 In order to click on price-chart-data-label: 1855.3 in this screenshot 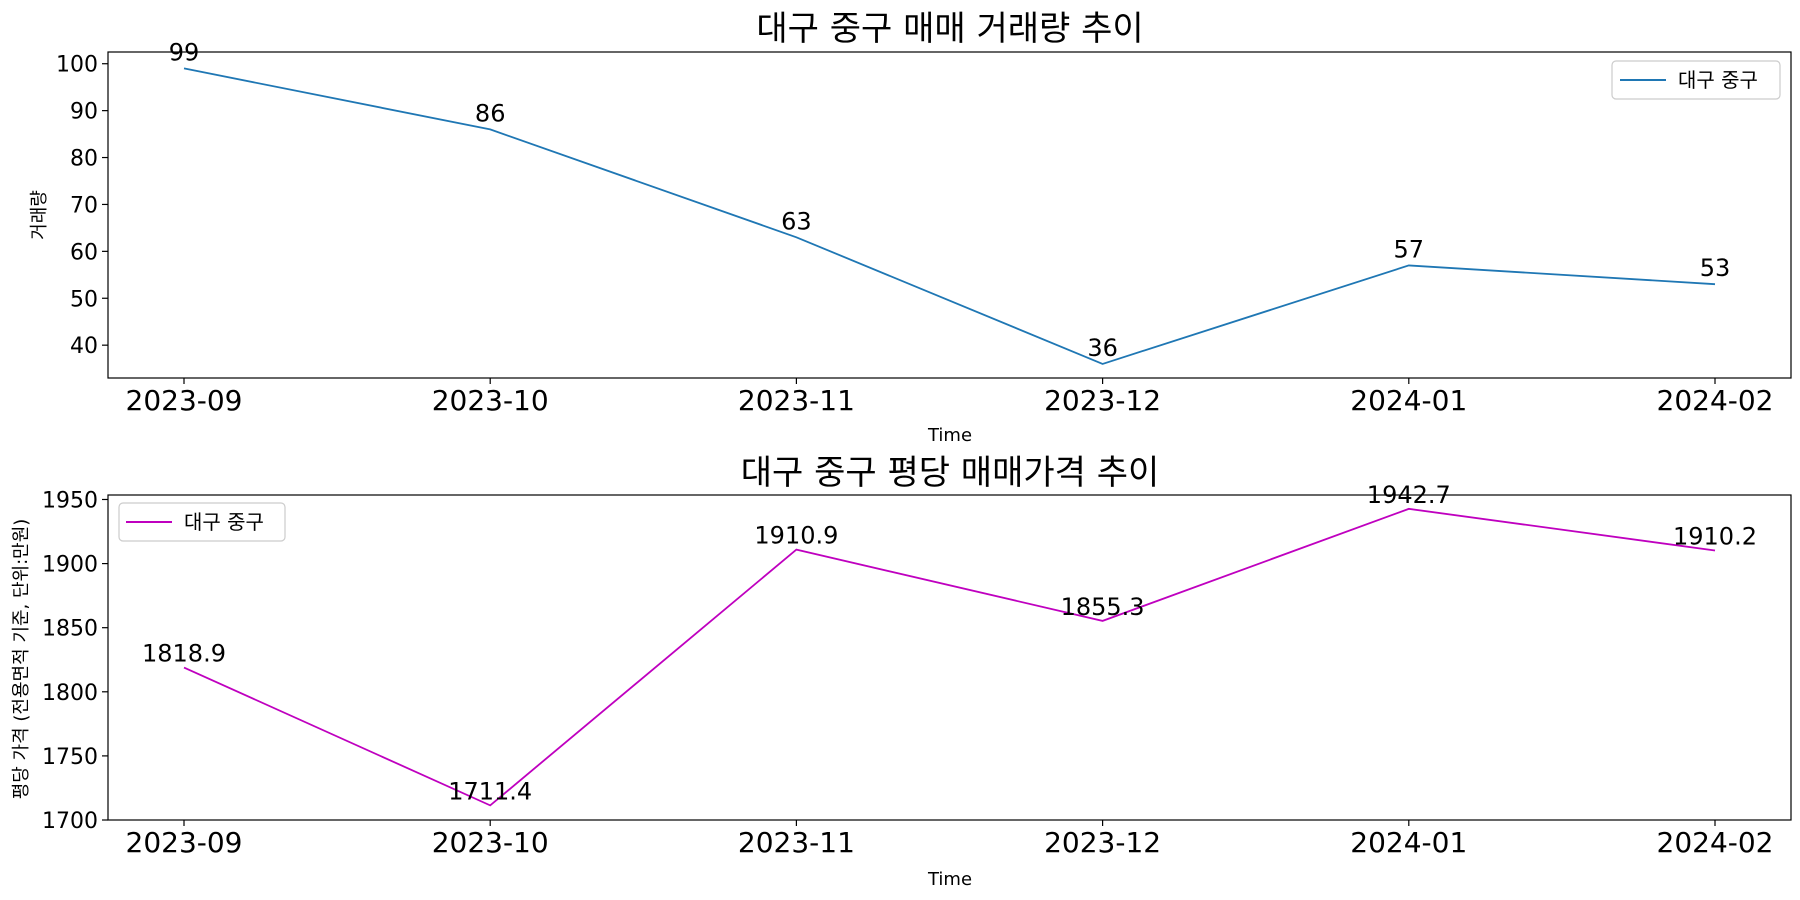, I will do `click(1103, 607)`.